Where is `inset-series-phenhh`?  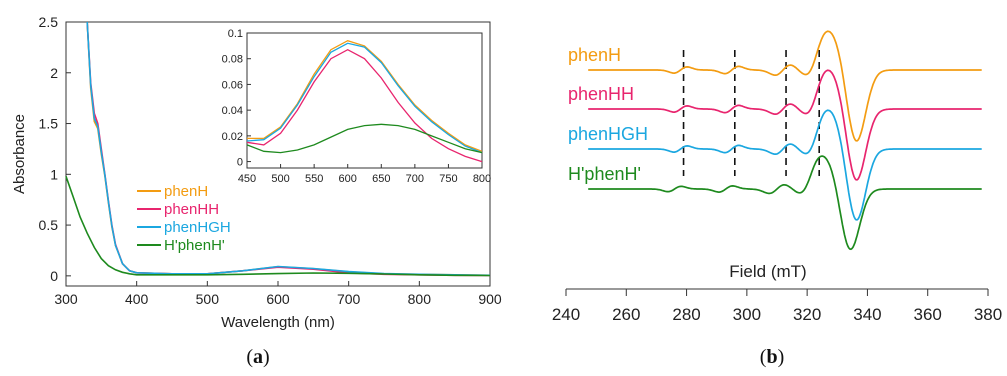 inset-series-phenhh is located at coordinates (364, 105).